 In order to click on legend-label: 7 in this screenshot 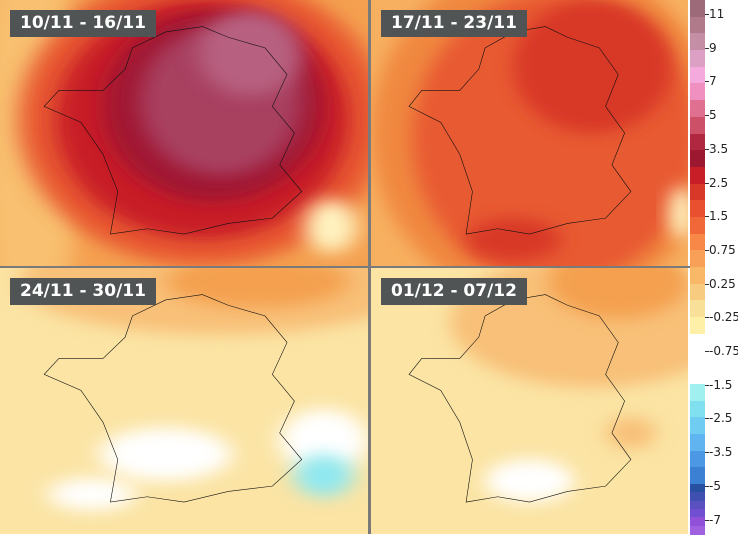, I will do `click(713, 81)`.